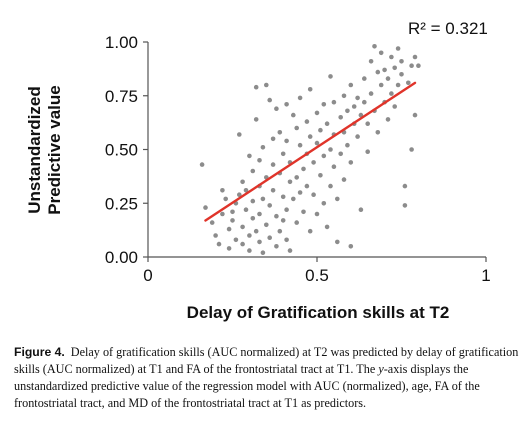 The height and width of the screenshot is (436, 530). Describe the element at coordinates (39, 352) in the screenshot. I see `figure-label: Figure 4.` at that location.